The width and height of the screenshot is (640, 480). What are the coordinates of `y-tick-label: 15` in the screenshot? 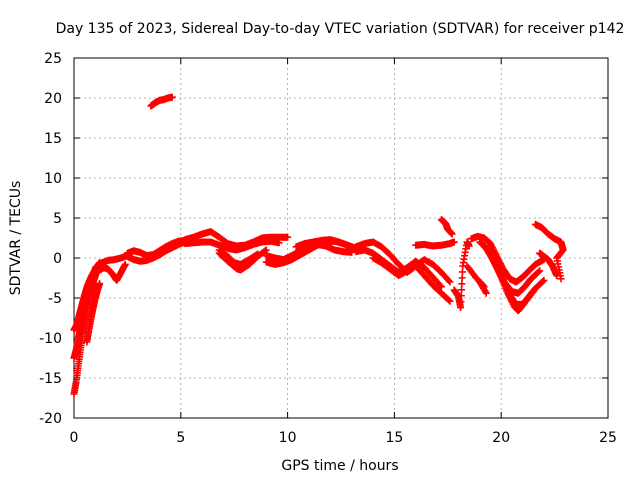 It's located at (53, 139).